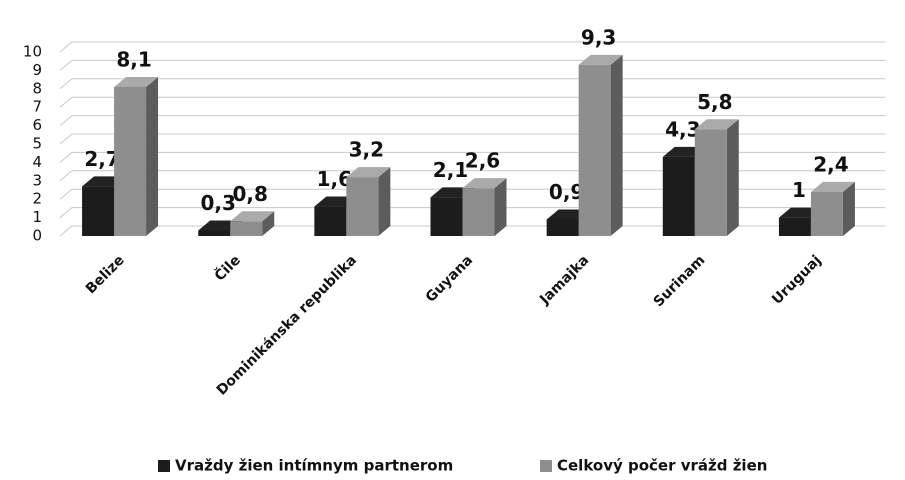 This screenshot has width=905, height=480. I want to click on value-label: 0,9, so click(566, 192).